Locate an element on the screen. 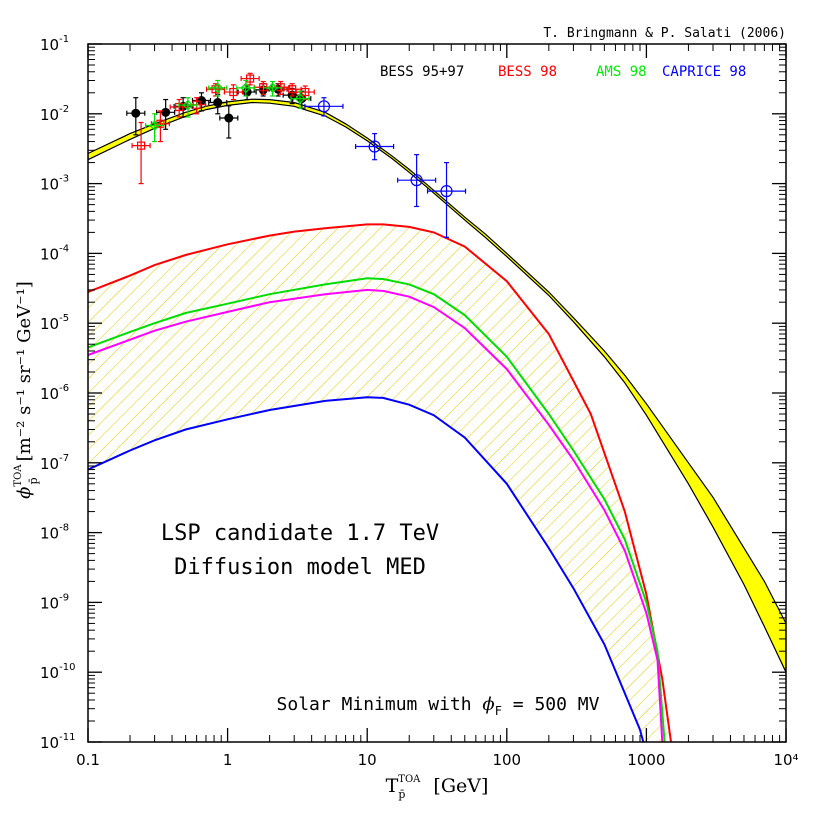 The width and height of the screenshot is (830, 830). x-axis-title: TTOA p̄ [GeV] is located at coordinates (437, 787).